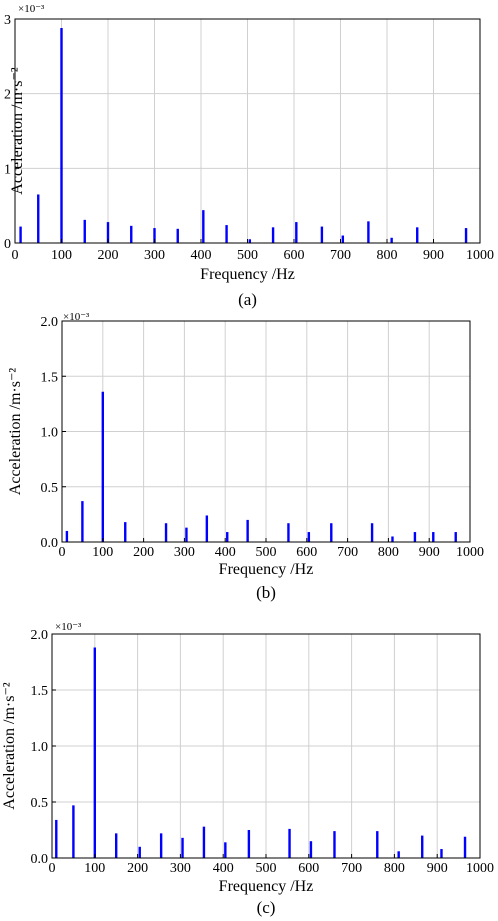 The image size is (498, 921). What do you see at coordinates (266, 592) in the screenshot?
I see `panel-label: (b)` at bounding box center [266, 592].